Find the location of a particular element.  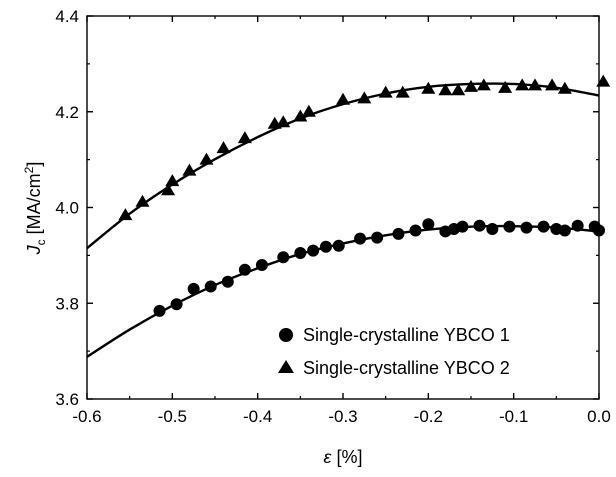

legend-marker-triangle is located at coordinates (286, 366).